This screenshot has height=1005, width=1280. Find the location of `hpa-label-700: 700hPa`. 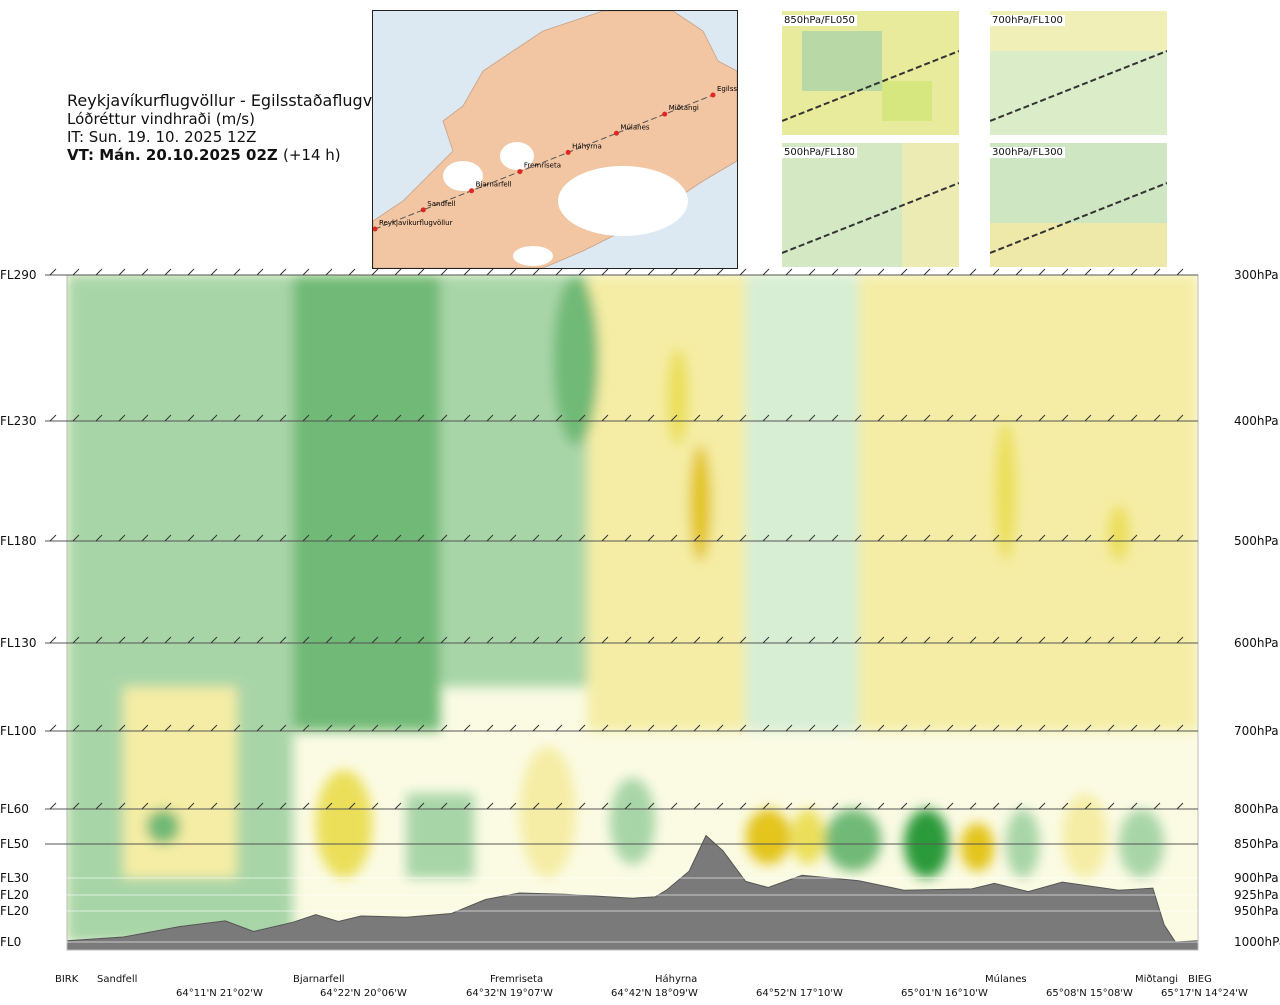

hpa-label-700: 700hPa is located at coordinates (1256, 731).